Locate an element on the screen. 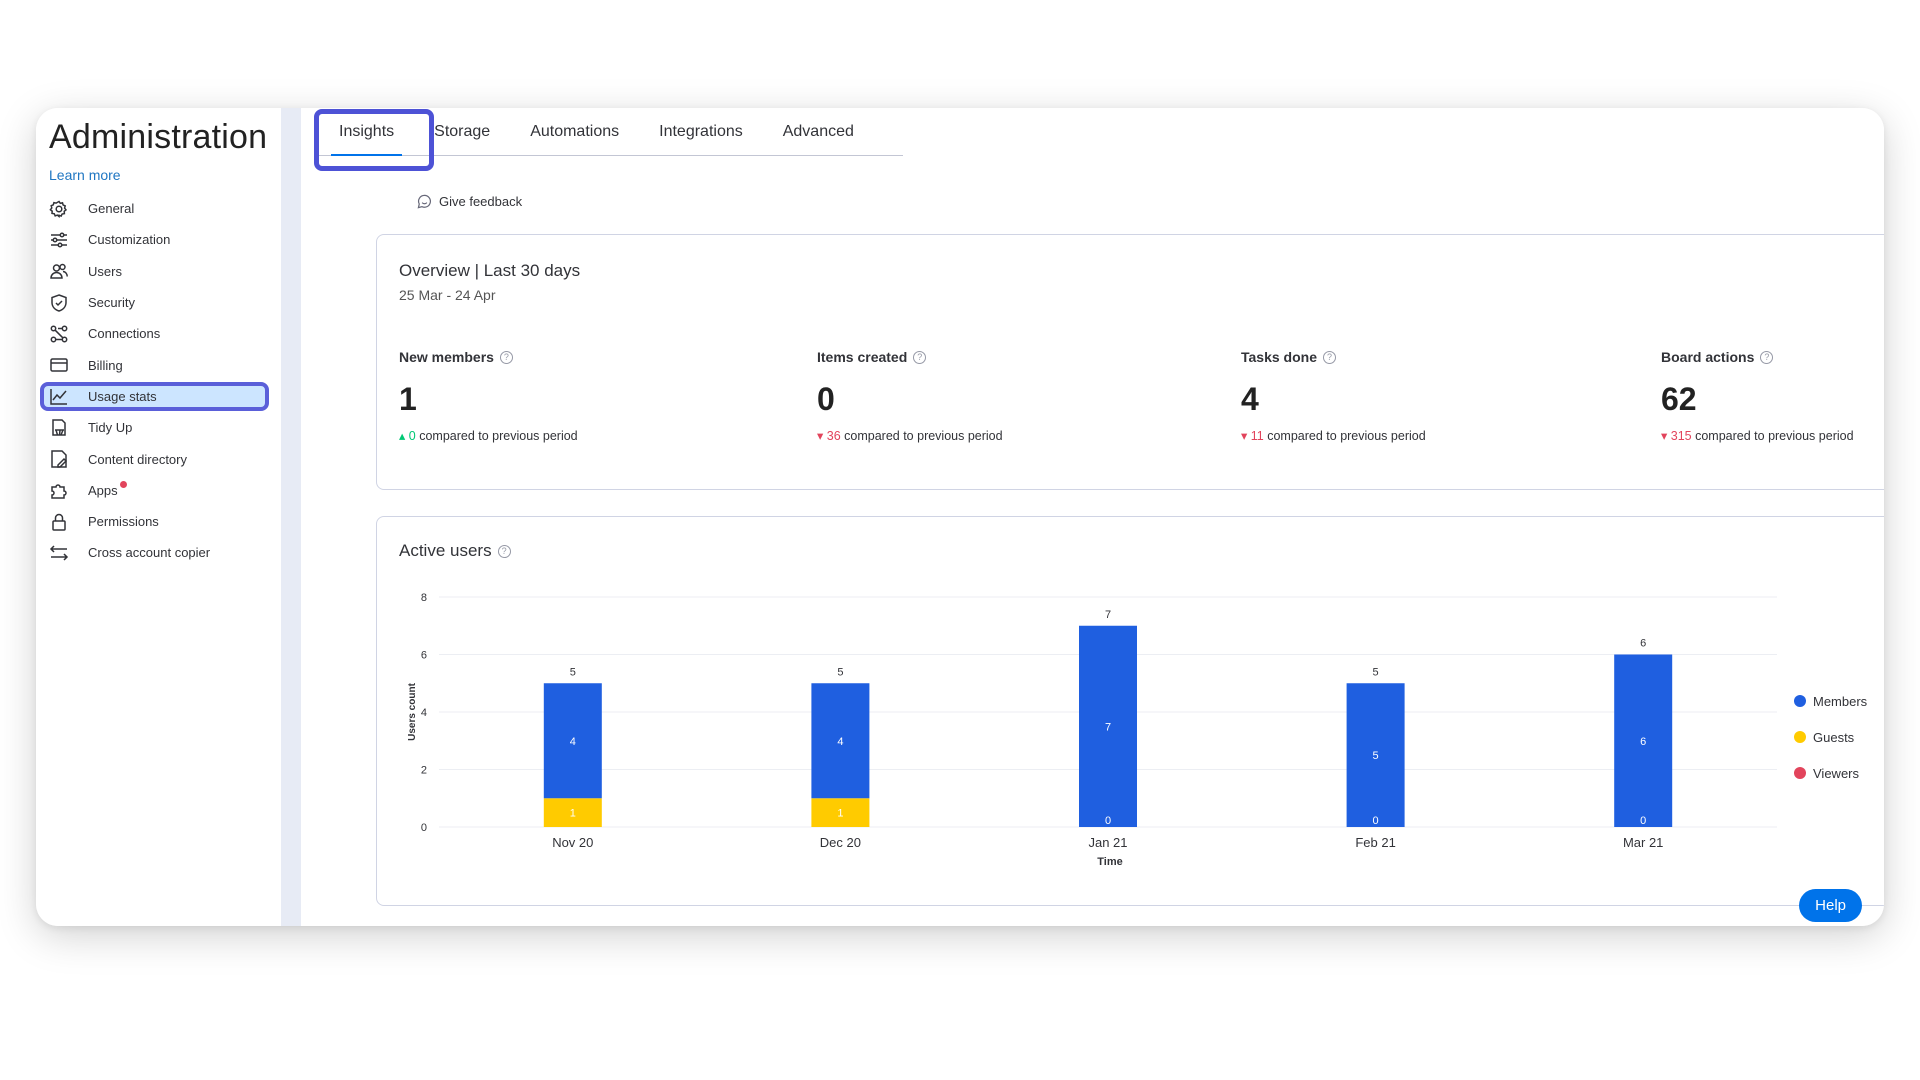  puzzle-icon is located at coordinates (59, 490).